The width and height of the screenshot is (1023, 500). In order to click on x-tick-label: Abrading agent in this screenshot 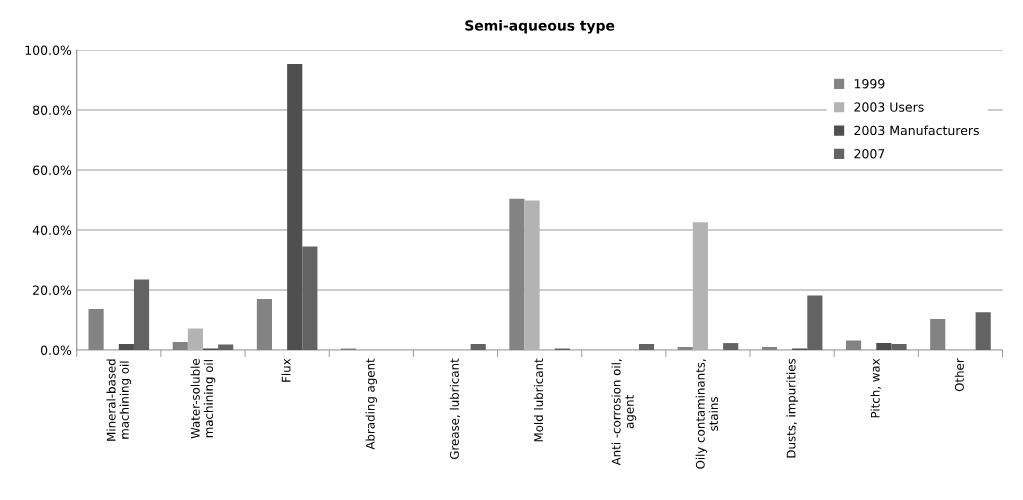, I will do `click(371, 404)`.